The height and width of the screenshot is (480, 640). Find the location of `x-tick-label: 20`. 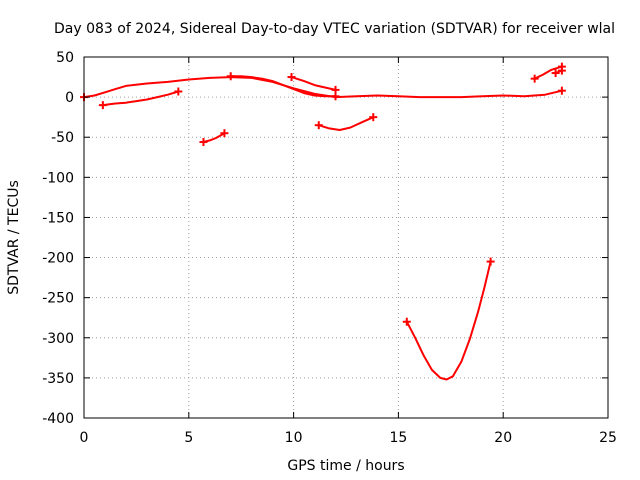

x-tick-label: 20 is located at coordinates (503, 438).